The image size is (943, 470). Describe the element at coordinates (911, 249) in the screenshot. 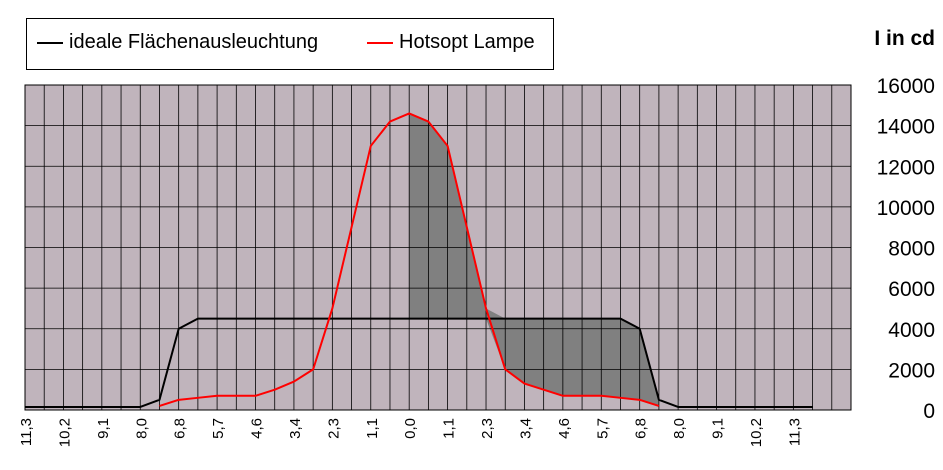

I see `y-tick-label: 8000` at that location.